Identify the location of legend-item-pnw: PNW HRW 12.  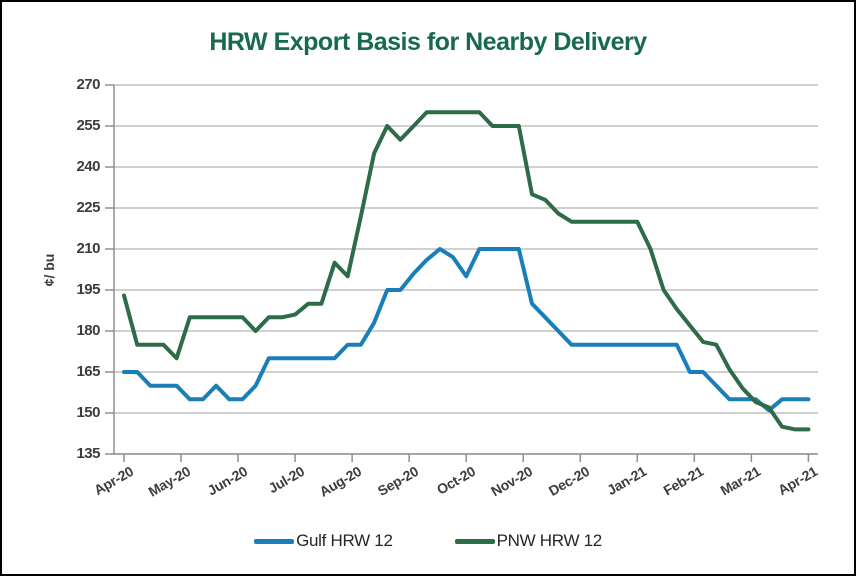
(528, 541).